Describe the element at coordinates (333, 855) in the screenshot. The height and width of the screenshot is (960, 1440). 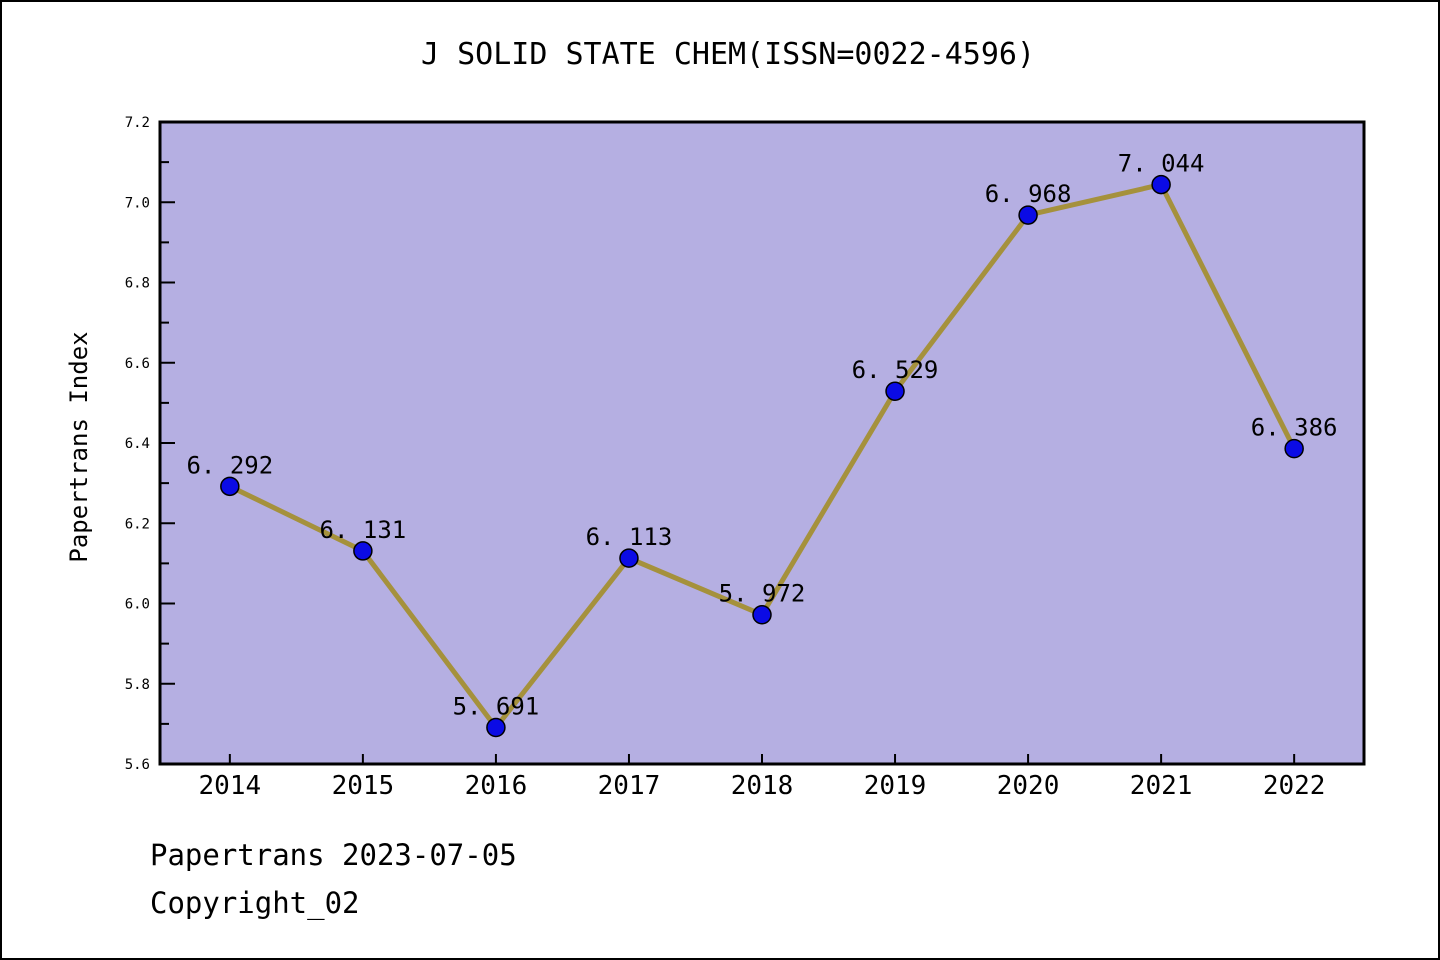
I see `footer-date: Papertrans 2023-07-05` at that location.